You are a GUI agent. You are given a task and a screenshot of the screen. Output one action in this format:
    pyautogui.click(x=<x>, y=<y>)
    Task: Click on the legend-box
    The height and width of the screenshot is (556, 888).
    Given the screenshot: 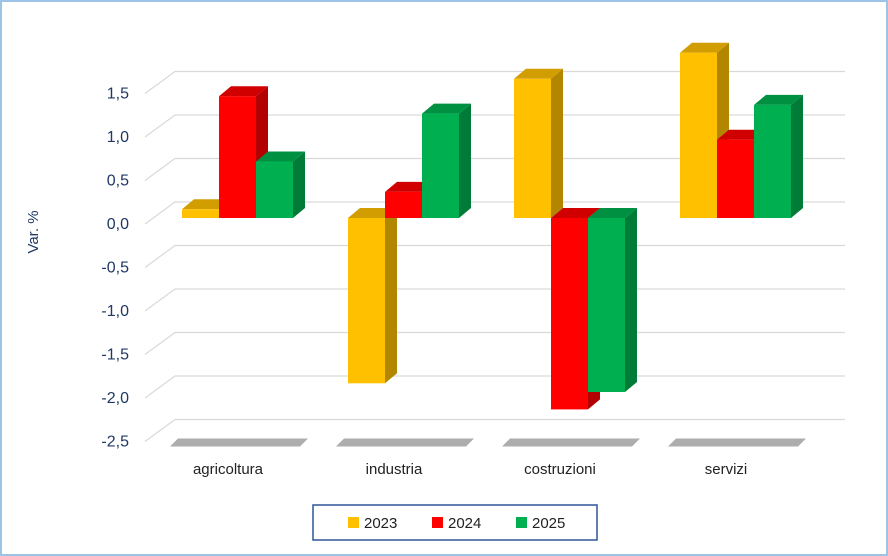 What is the action you would take?
    pyautogui.click(x=455, y=522)
    